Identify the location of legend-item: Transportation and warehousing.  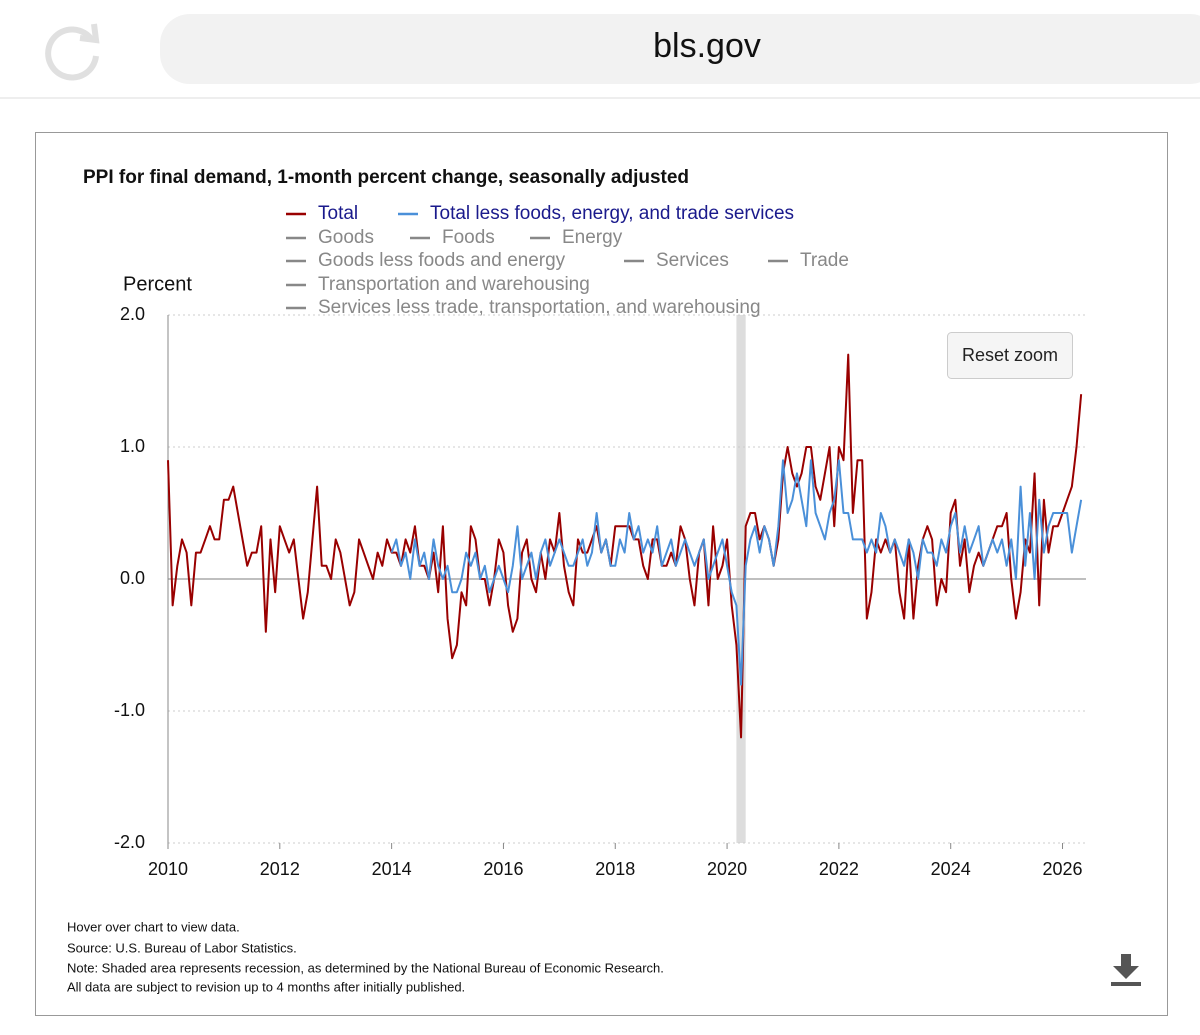
(438, 284).